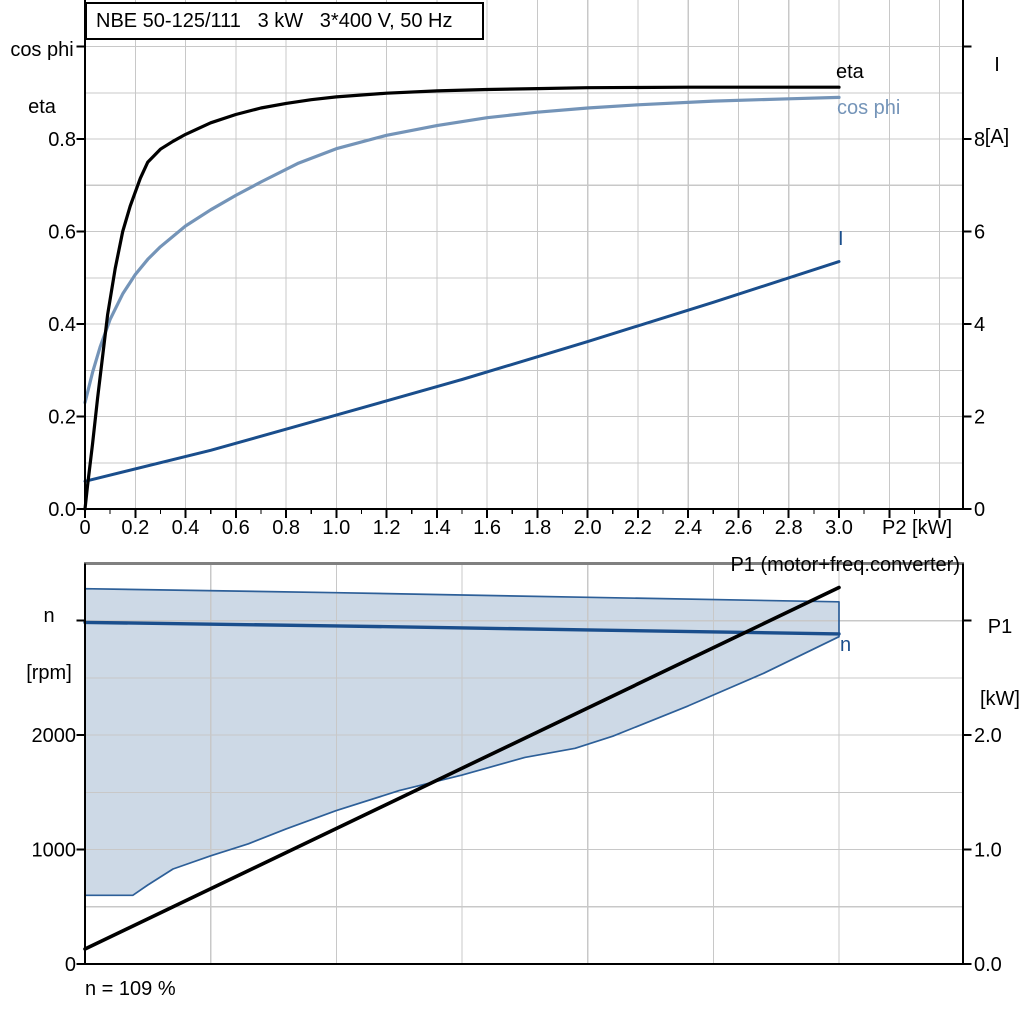 The width and height of the screenshot is (1024, 1024). Describe the element at coordinates (336, 528) in the screenshot. I see `top-x-tick-label: 1.0` at that location.